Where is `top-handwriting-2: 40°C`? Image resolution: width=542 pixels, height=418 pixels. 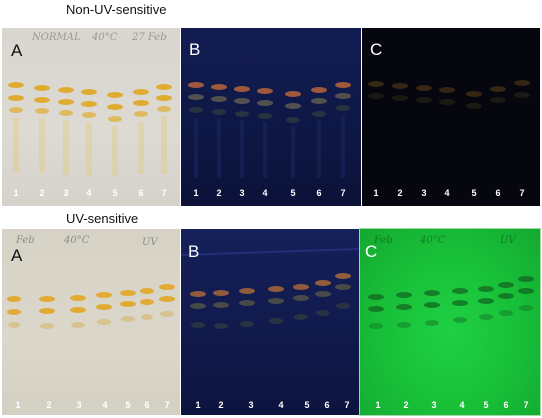 top-handwriting-2: 40°C is located at coordinates (105, 37).